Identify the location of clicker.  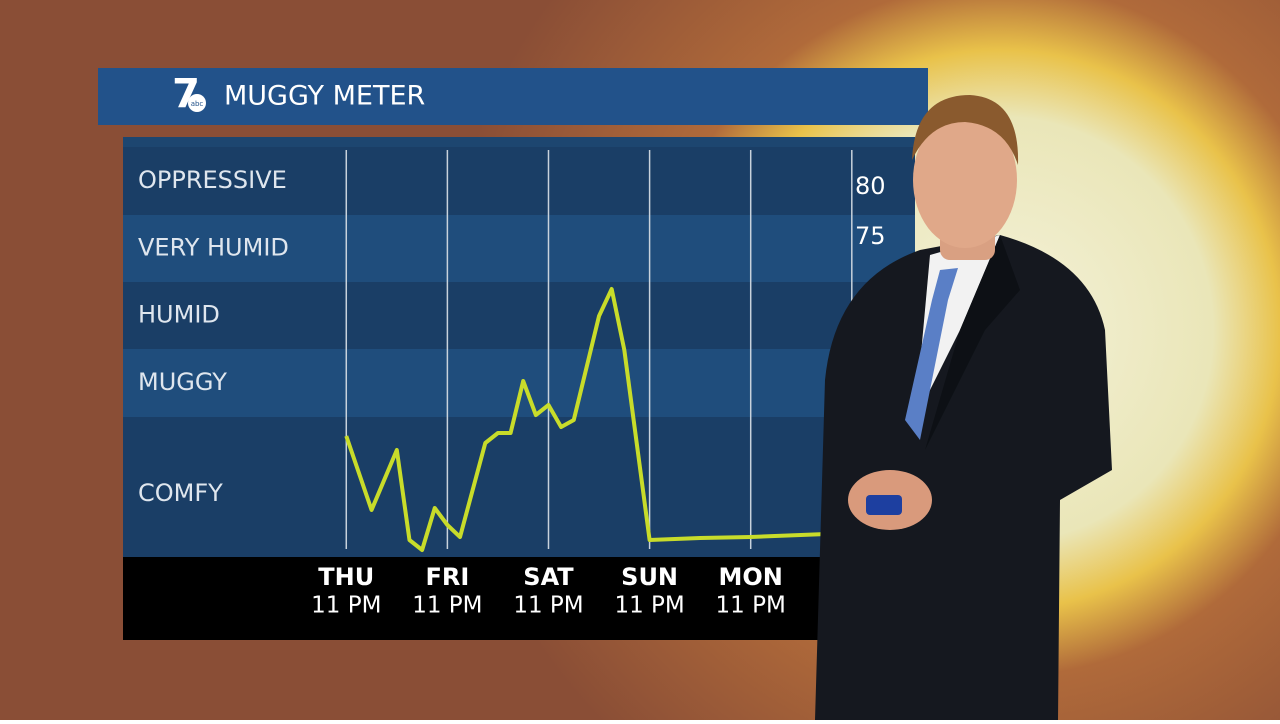
(884, 505).